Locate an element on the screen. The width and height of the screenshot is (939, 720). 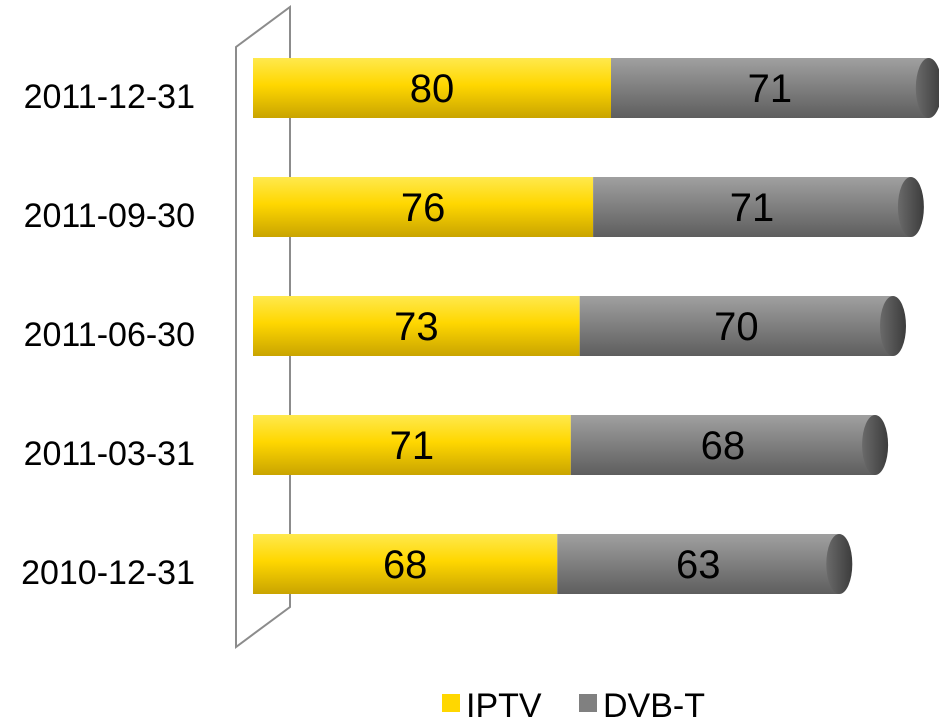
data-label: 70 is located at coordinates (736, 327).